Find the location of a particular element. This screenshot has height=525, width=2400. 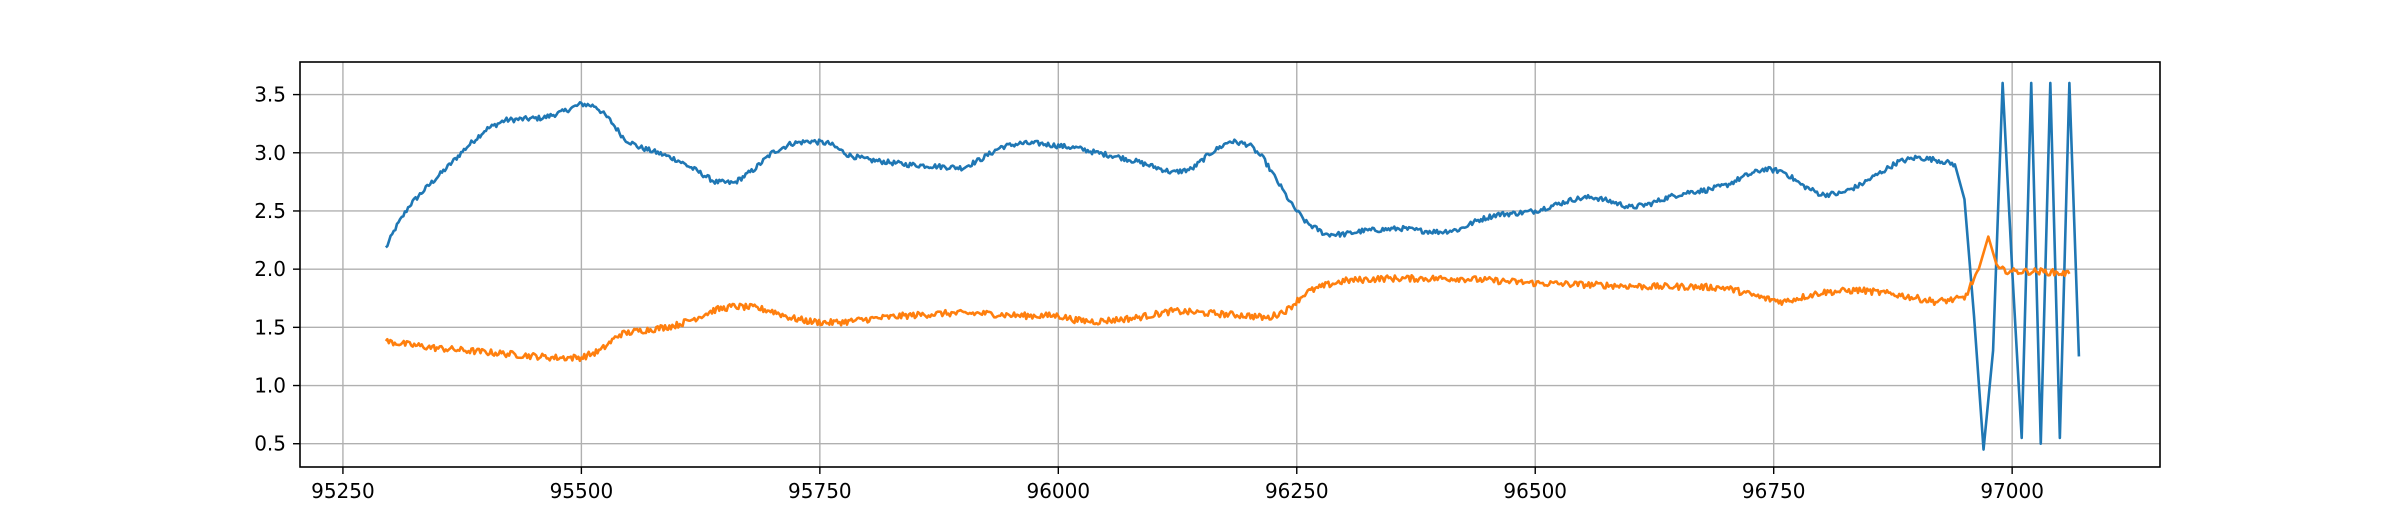

y-tick-label: 3.0 is located at coordinates (270, 153).